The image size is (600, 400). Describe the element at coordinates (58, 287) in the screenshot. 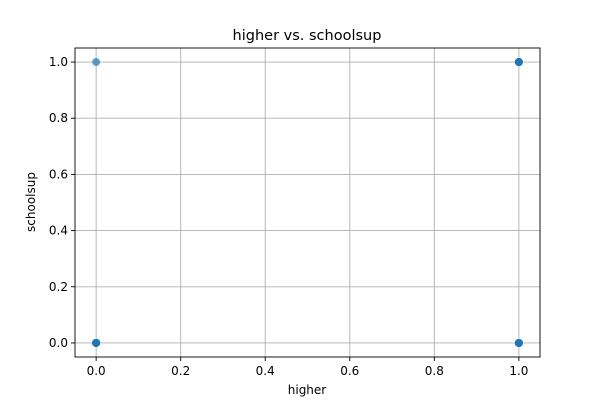

I see `y-tick-label: 0.2` at that location.